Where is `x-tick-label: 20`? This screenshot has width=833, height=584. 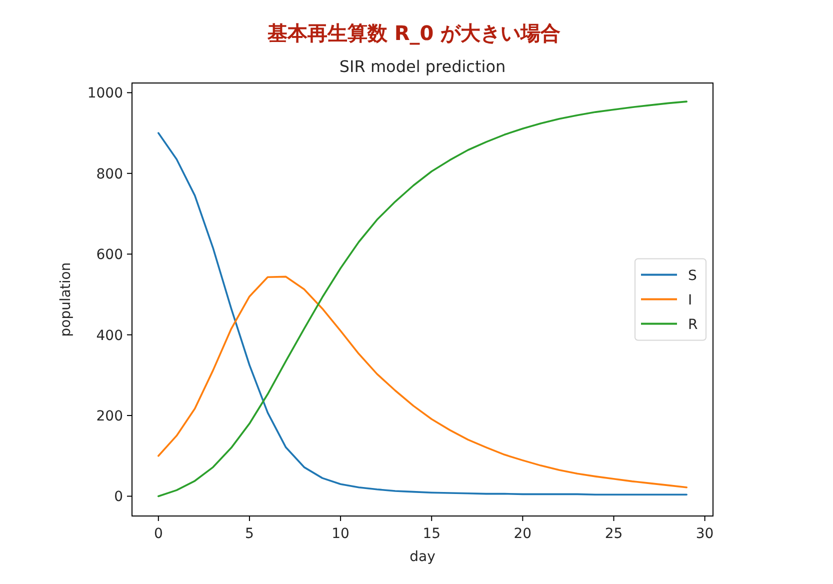 x-tick-label: 20 is located at coordinates (523, 534).